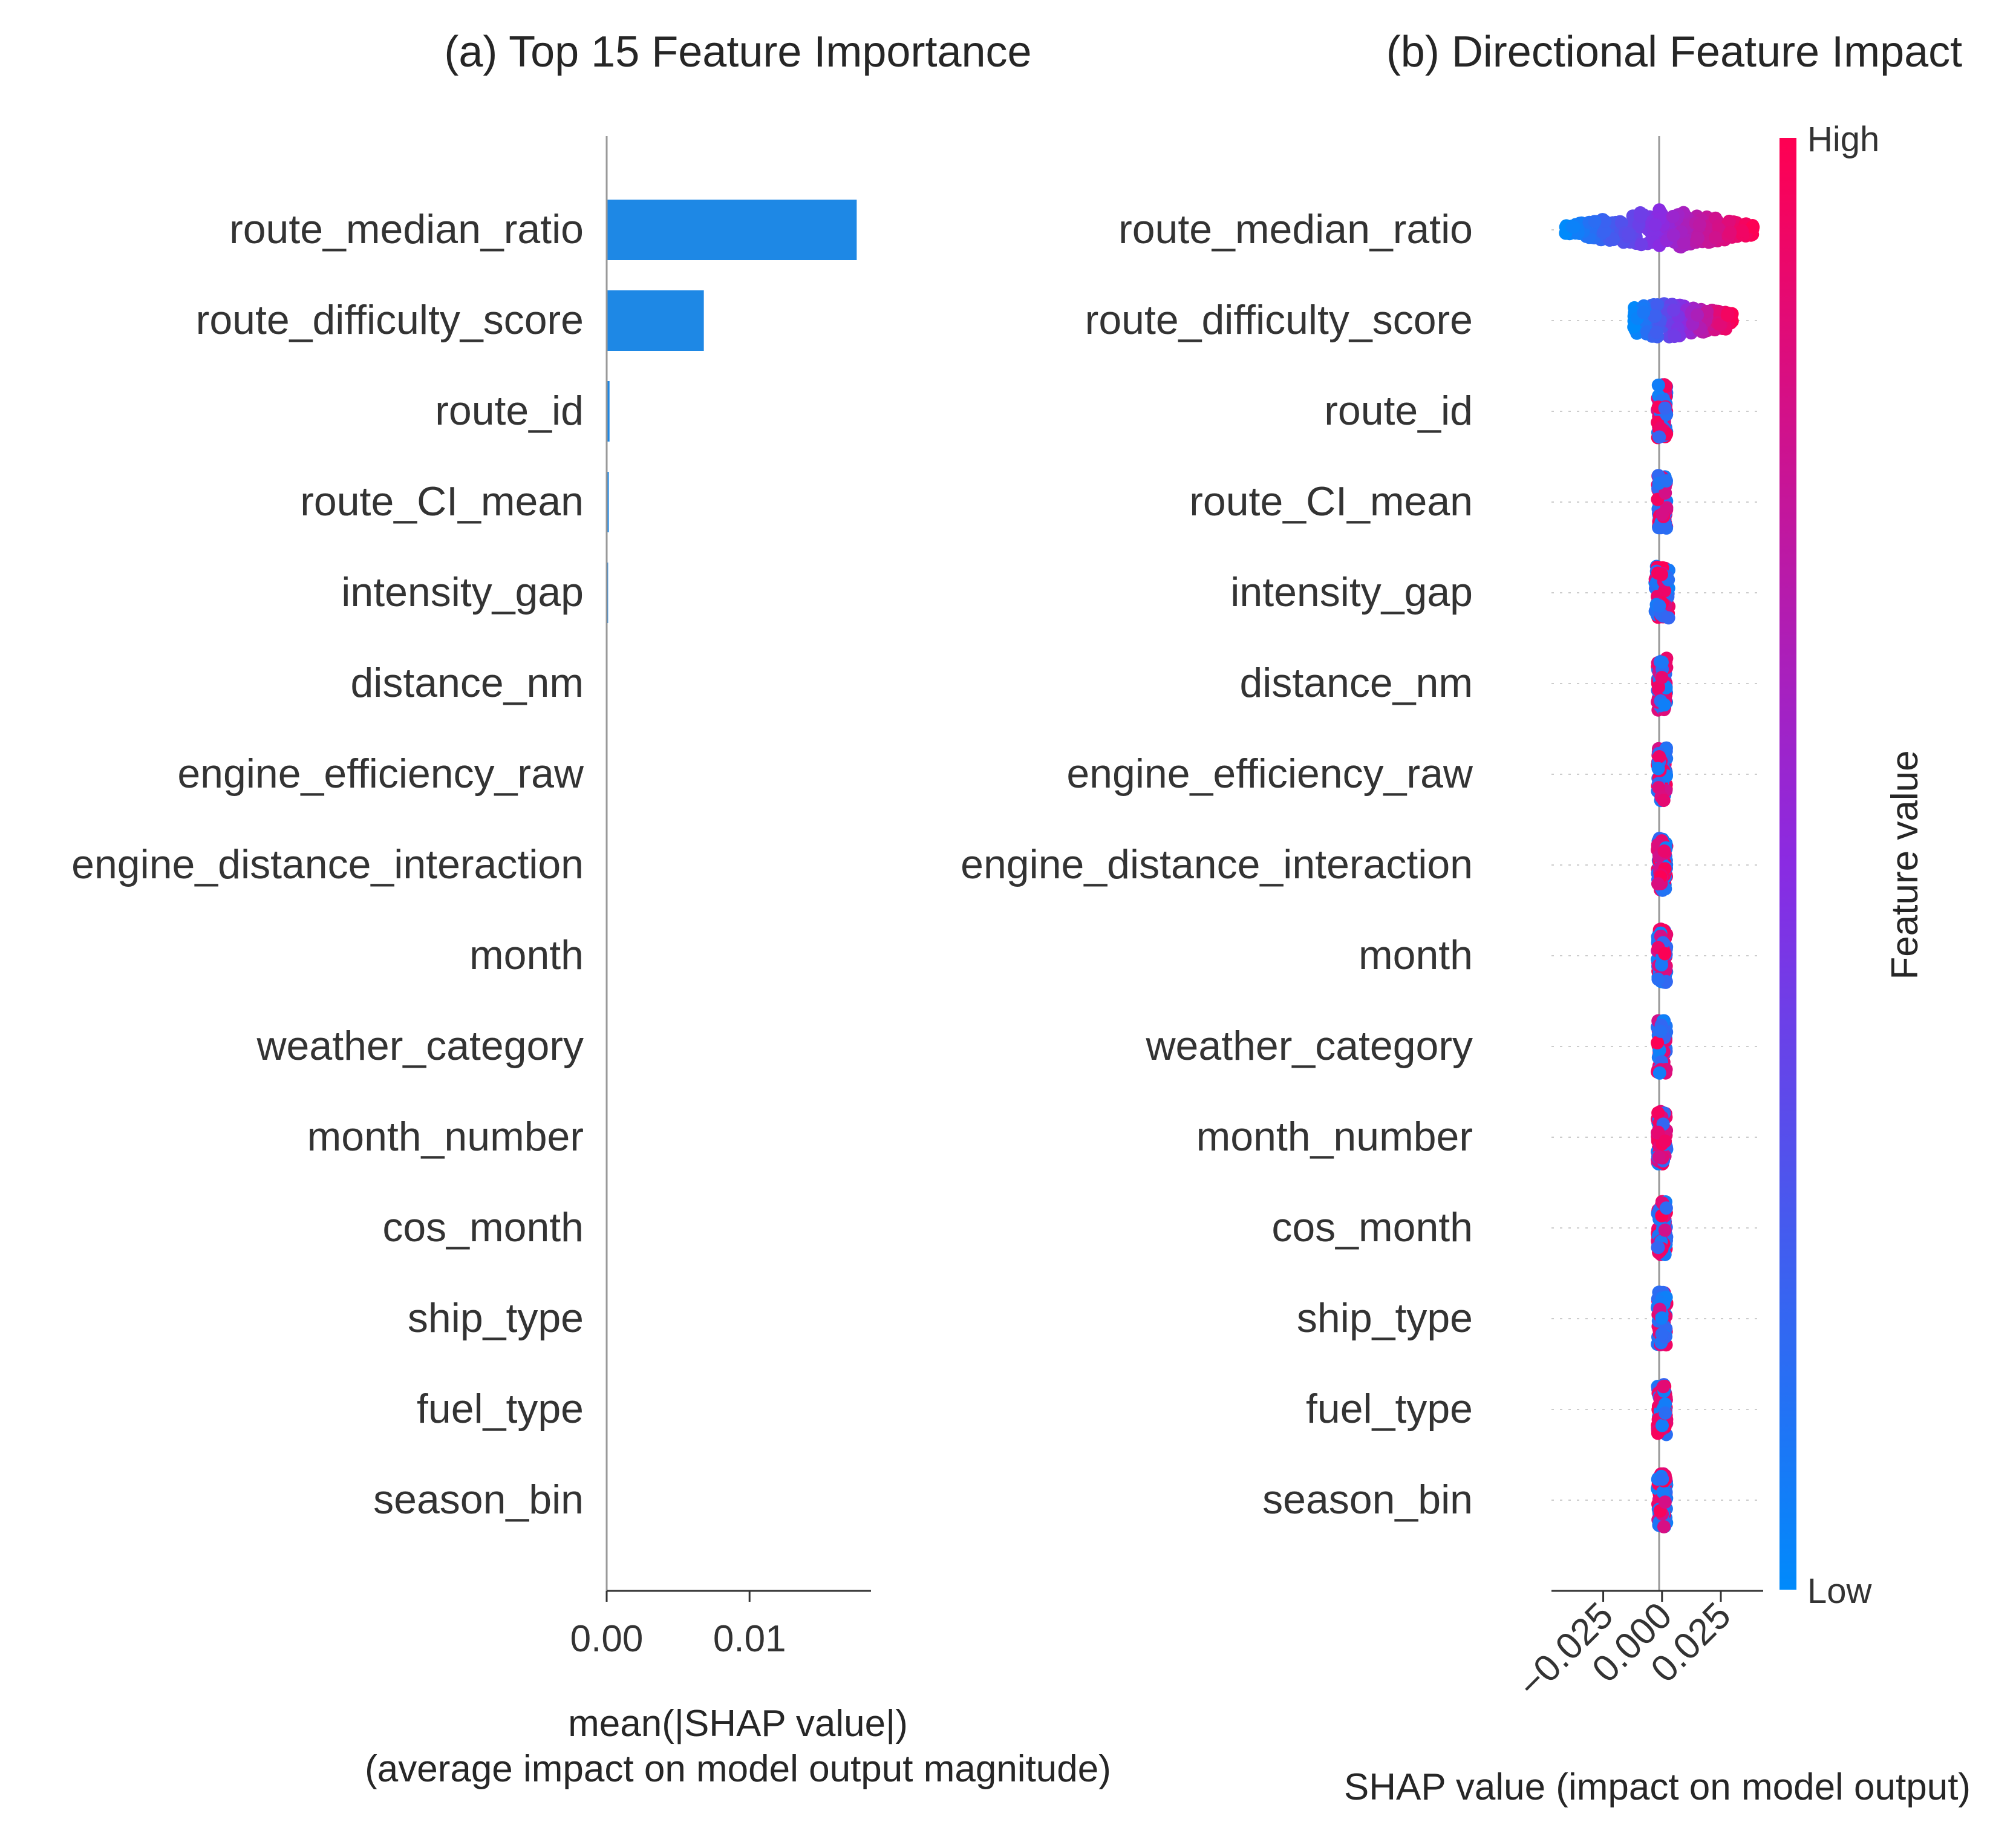 Image resolution: width=2016 pixels, height=1828 pixels. What do you see at coordinates (1659, 868) in the screenshot?
I see `panel-b-beeswarm-points` at bounding box center [1659, 868].